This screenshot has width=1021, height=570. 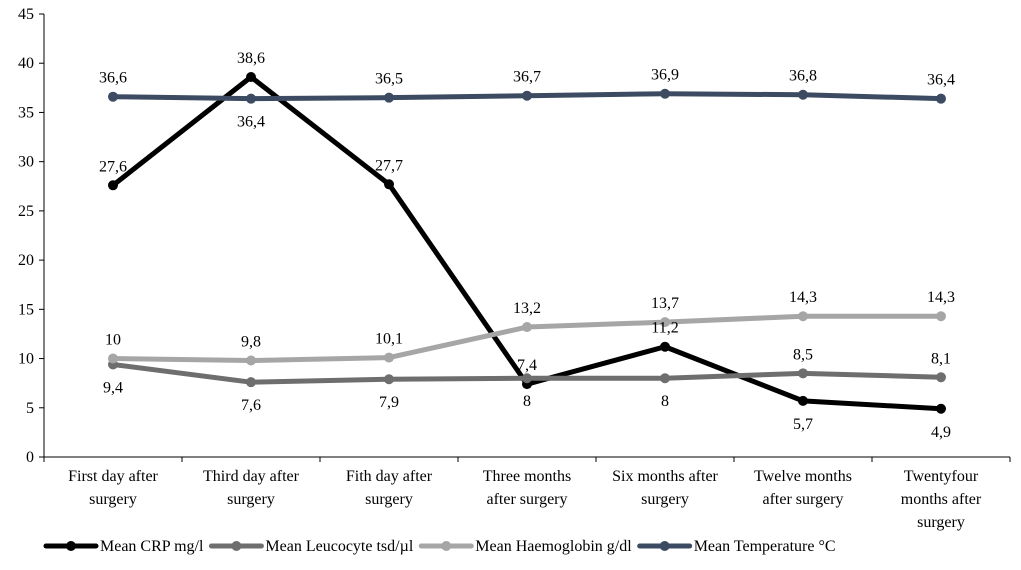 I want to click on x-tick-label: Three months after surgery, so click(x=527, y=488).